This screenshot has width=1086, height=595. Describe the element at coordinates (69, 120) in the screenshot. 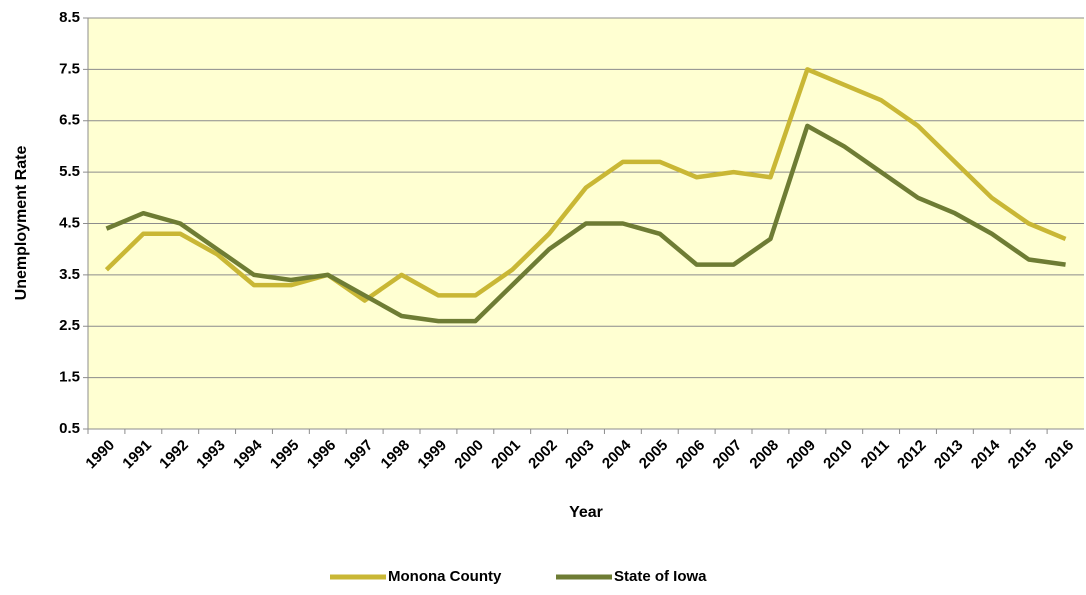

I see `y-tick-label: 6.5` at that location.